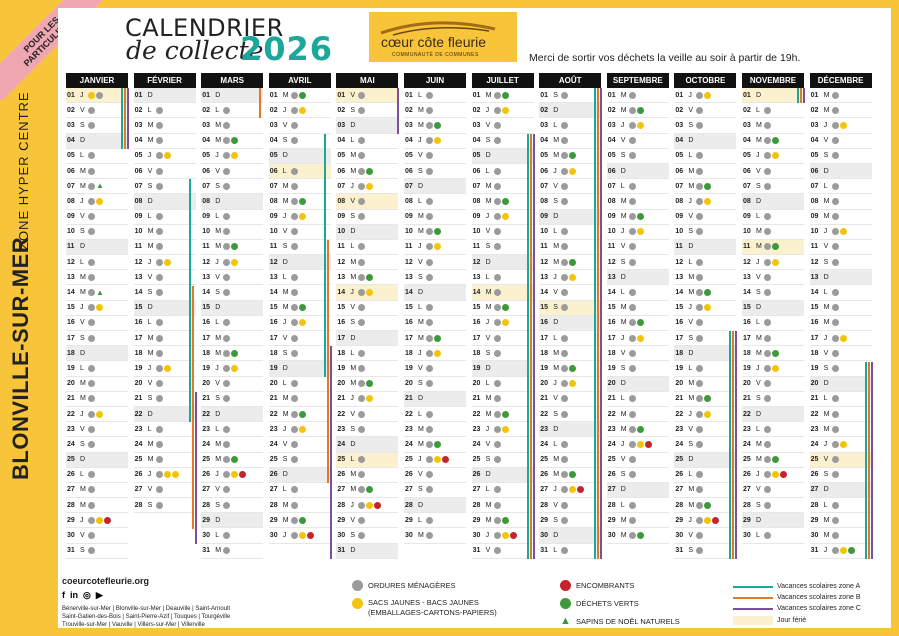 The height and width of the screenshot is (636, 899). Describe the element at coordinates (502, 415) in the screenshot. I see `day-row: 22 M` at that location.